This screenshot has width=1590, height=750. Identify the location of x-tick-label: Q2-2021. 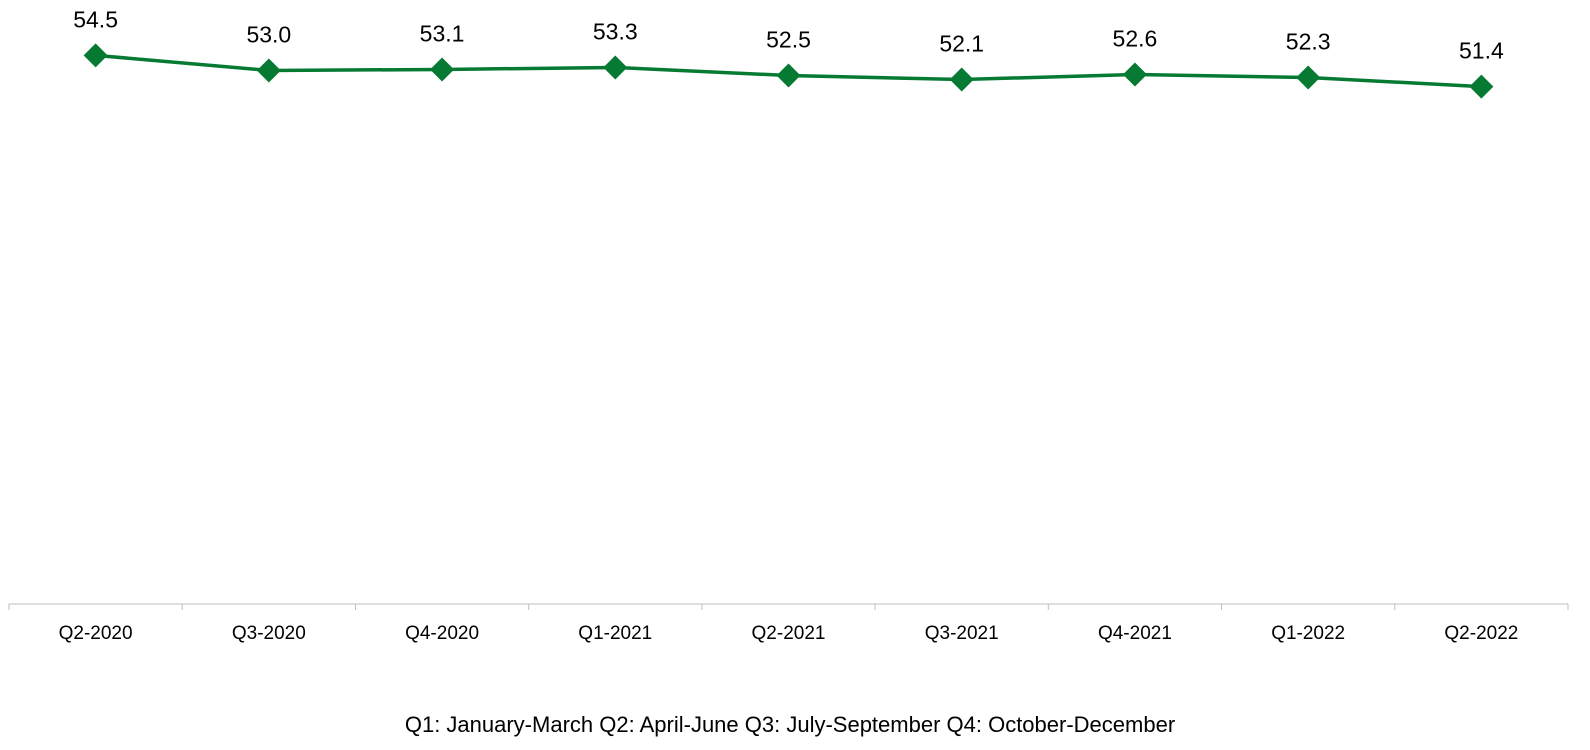
(789, 633).